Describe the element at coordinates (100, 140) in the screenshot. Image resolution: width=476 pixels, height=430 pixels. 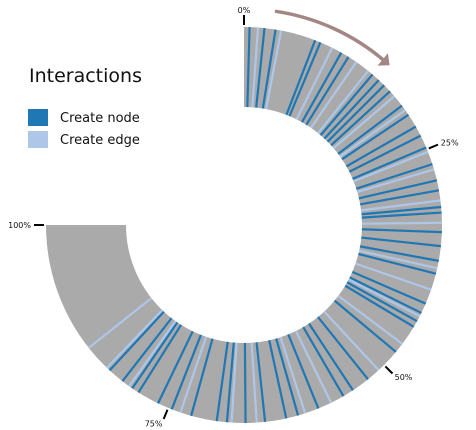
I see `legend-label-create-edge: Create edge` at that location.